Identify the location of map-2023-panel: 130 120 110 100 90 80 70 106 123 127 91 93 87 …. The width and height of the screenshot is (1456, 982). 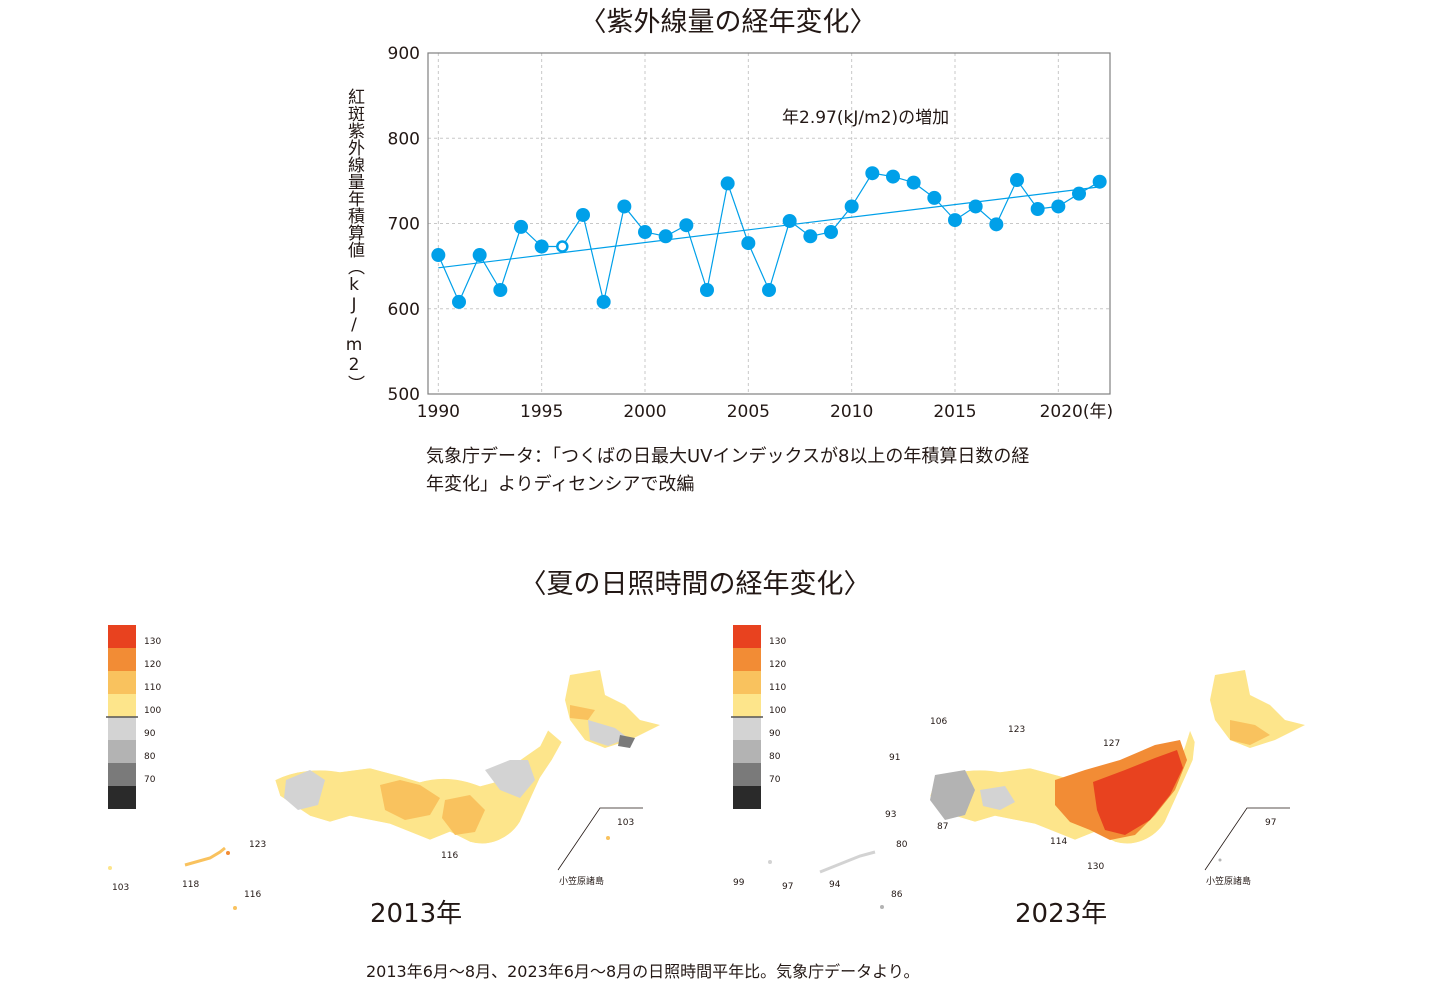
(1050, 770).